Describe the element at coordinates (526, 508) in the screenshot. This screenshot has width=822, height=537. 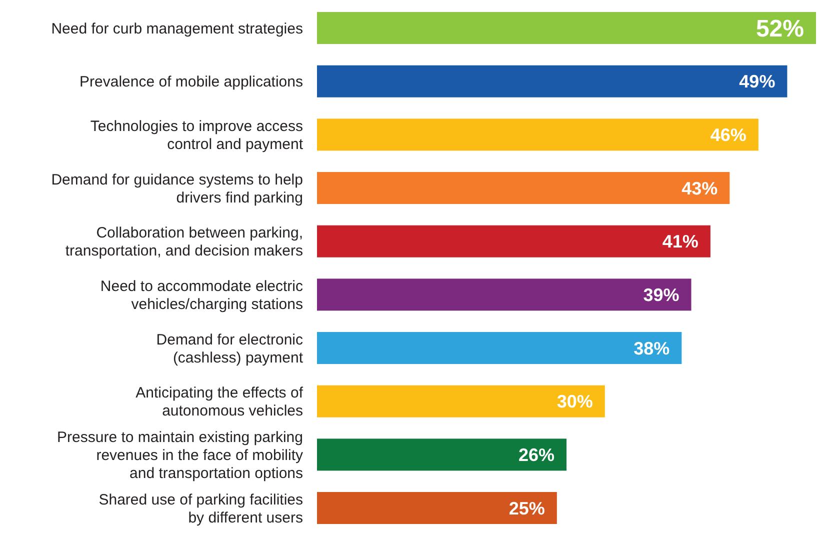
I see `data-label: 25%` at that location.